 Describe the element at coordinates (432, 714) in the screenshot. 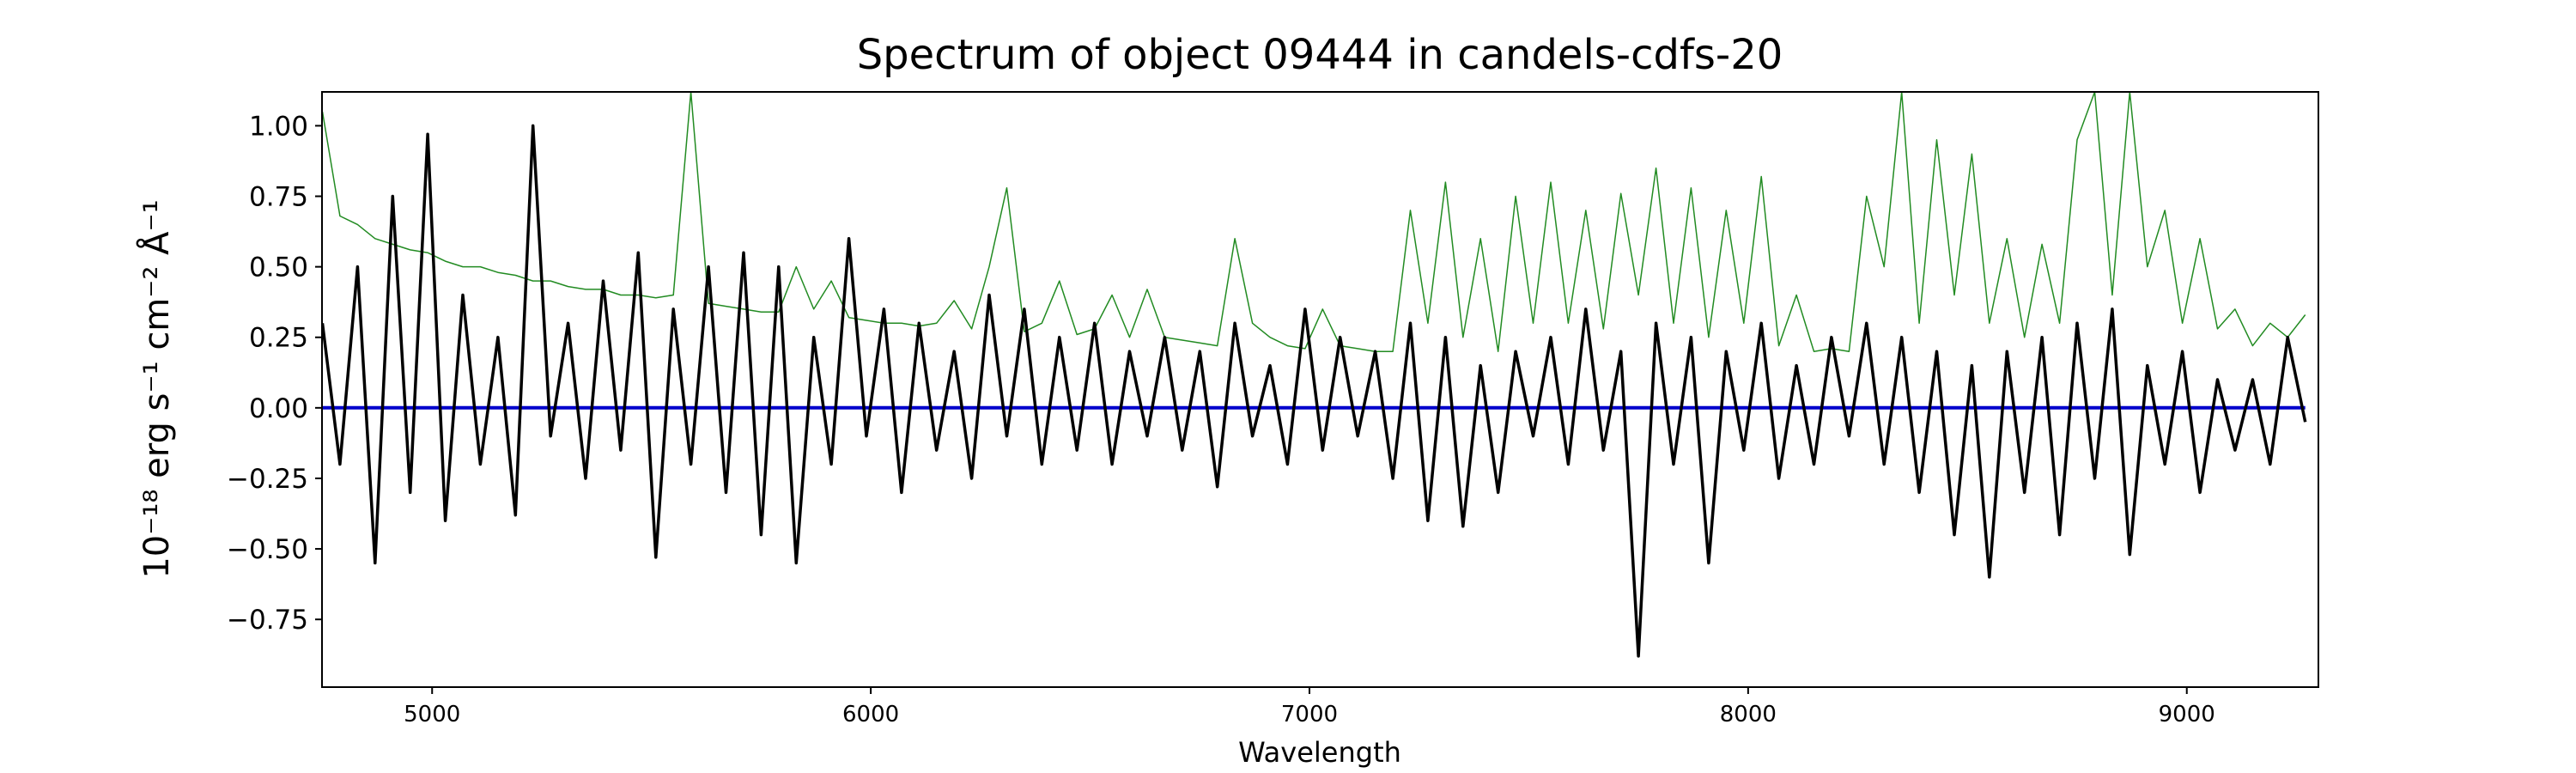

I see `x-tick-label: 5000` at that location.